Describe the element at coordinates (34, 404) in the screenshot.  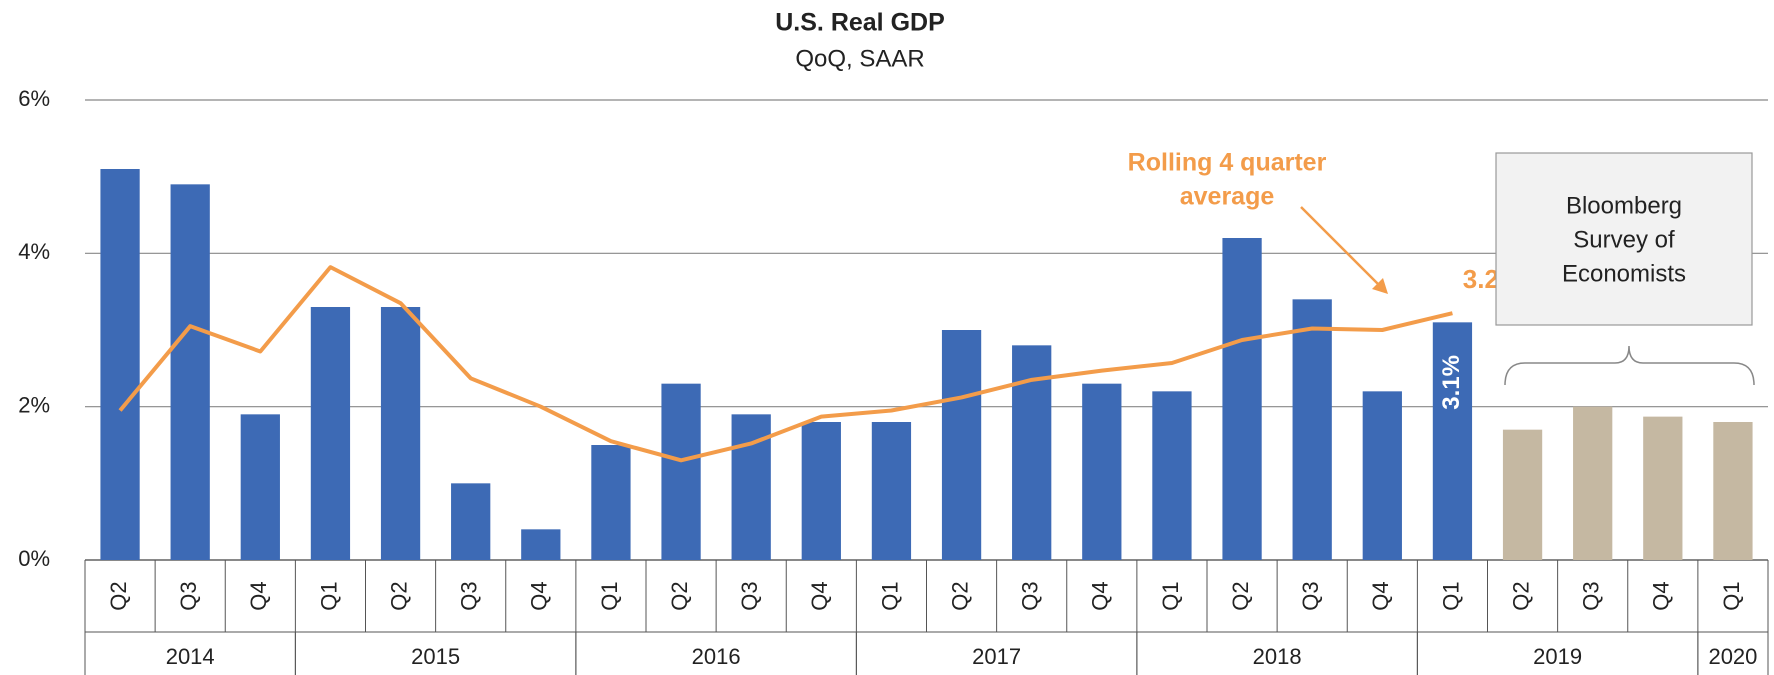
I see `y-tick-label: 2%` at that location.